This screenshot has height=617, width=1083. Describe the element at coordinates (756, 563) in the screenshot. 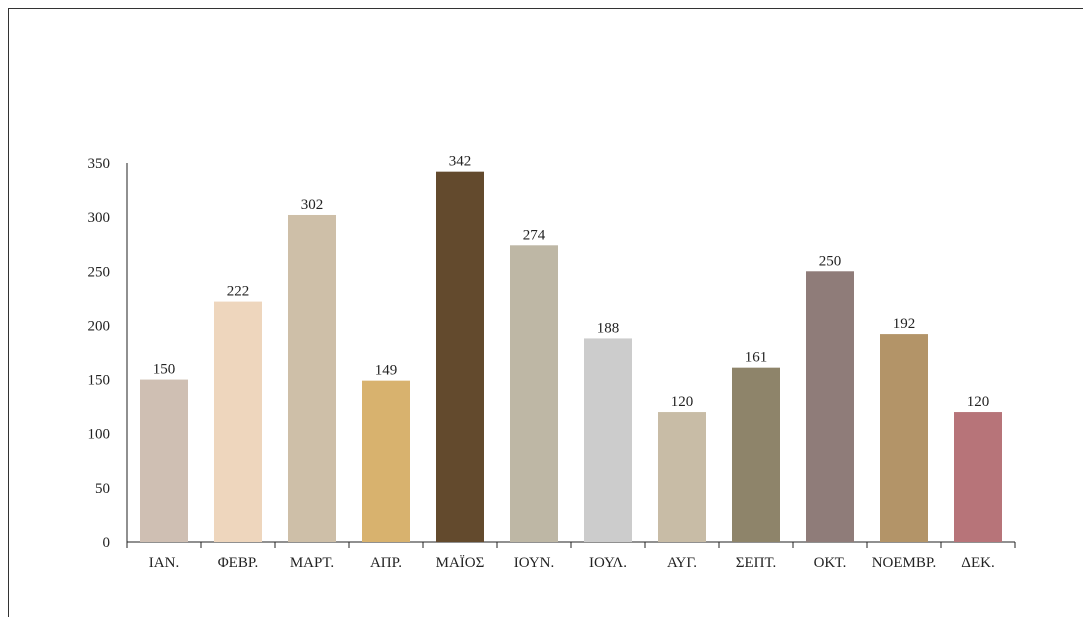

I see `x-category-label: ΣΕΠΤ.` at that location.